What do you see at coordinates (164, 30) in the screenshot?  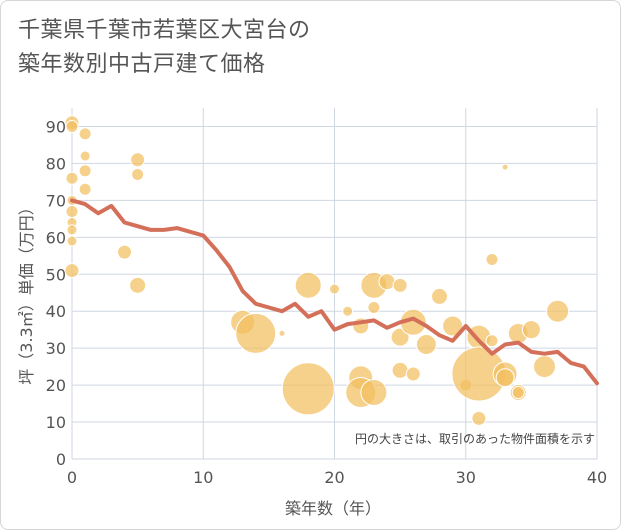 I see `title-line-1: 千葉県千葉市若葉区大宮台の` at bounding box center [164, 30].